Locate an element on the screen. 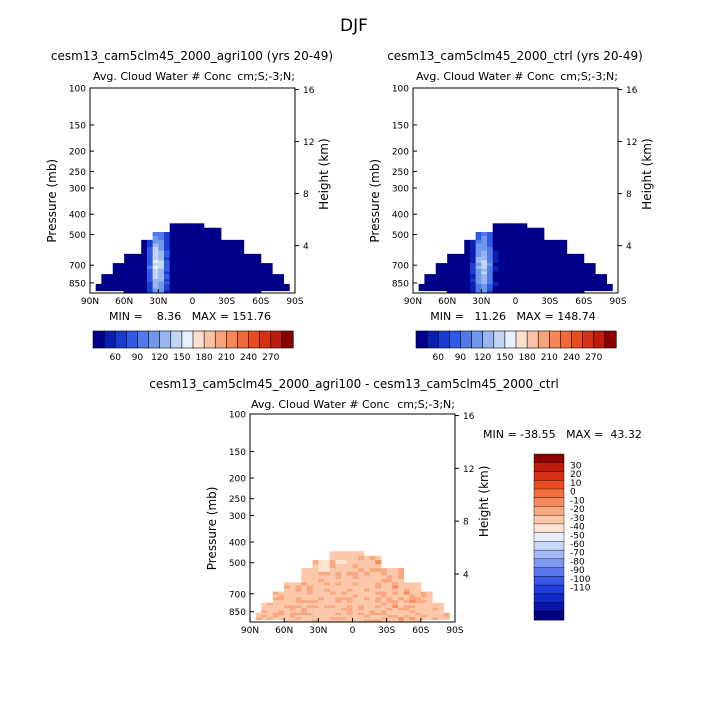 Image resolution: width=708 pixels, height=708 pixels. colorbar-label: 270 is located at coordinates (270, 358).